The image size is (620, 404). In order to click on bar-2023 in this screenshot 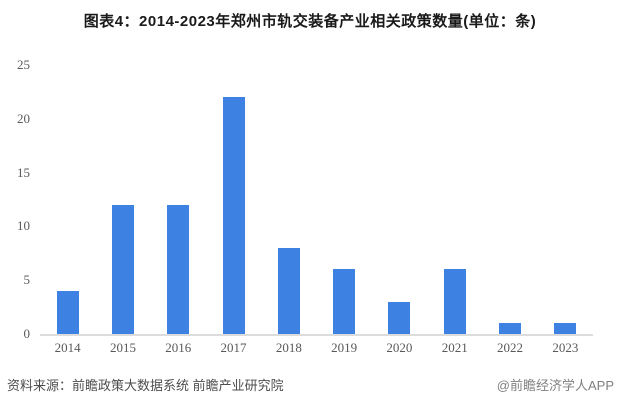, I will do `click(565, 328)`.